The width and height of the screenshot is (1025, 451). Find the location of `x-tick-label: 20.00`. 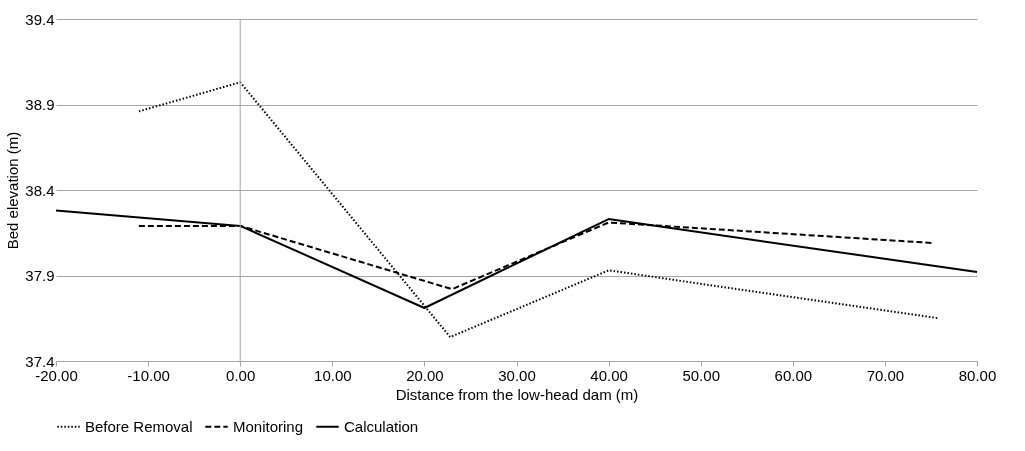

x-tick-label: 20.00 is located at coordinates (425, 375).